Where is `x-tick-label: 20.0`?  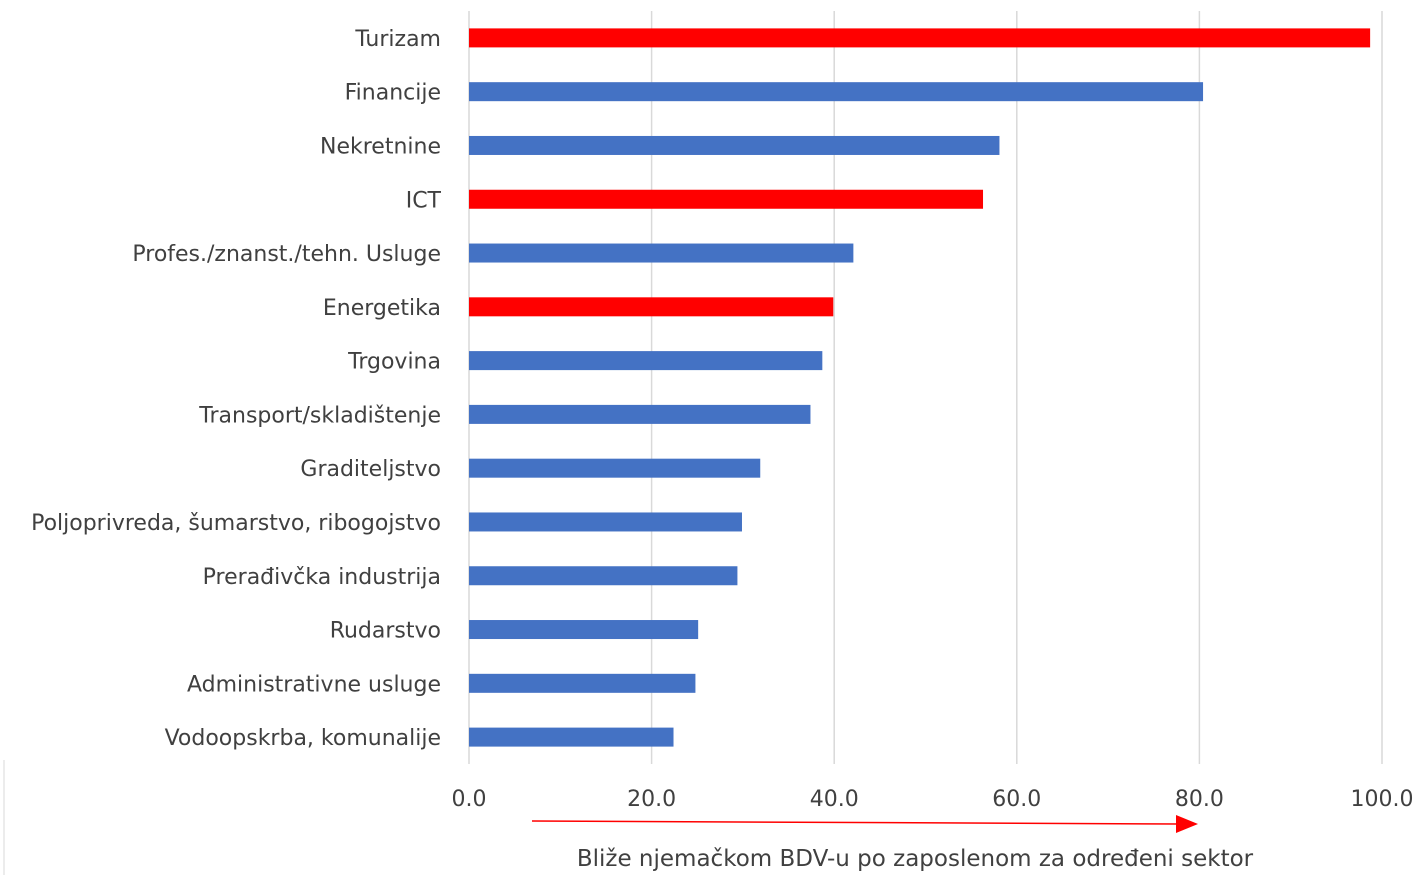
x-tick-label: 20.0 is located at coordinates (651, 799).